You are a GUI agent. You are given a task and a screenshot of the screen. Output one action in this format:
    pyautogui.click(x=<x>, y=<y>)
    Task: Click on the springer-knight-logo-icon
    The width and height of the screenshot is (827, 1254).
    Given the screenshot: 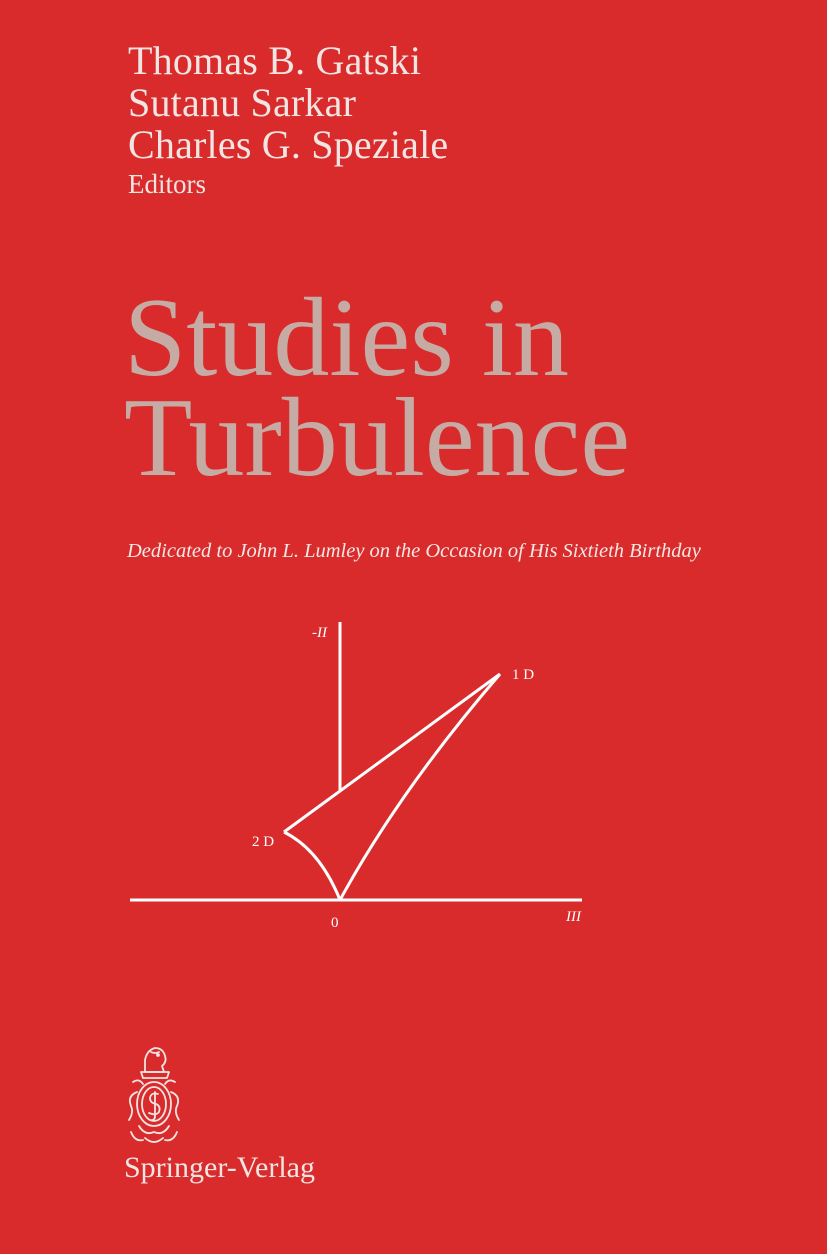 What is the action you would take?
    pyautogui.click(x=154, y=1095)
    